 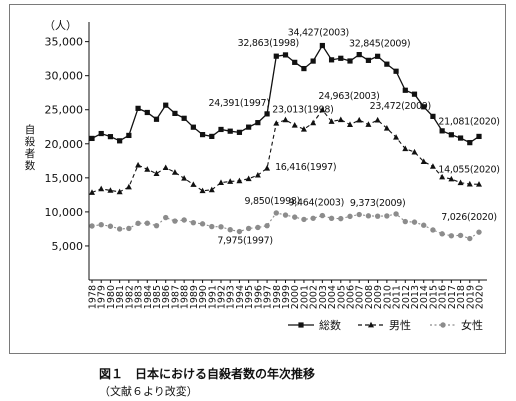 What do you see at coordinates (341, 297) in the screenshot?
I see `x-tick-label: 2005` at bounding box center [341, 297].